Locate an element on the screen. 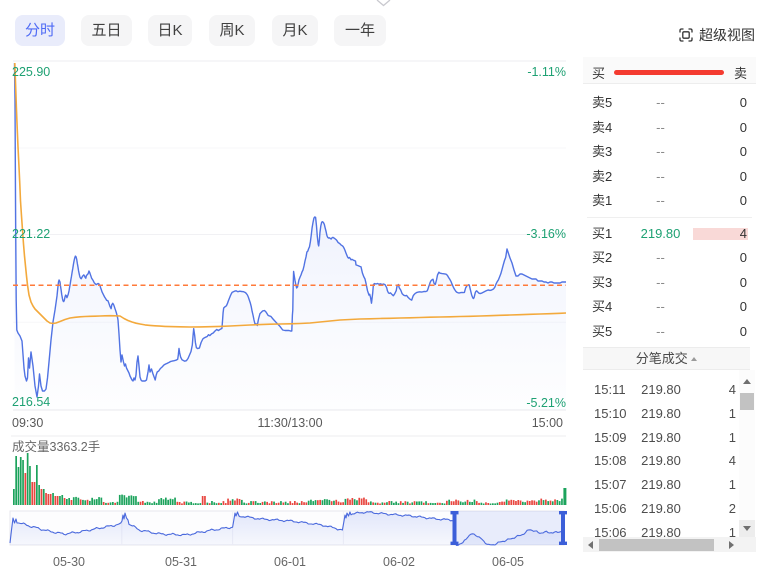 This screenshot has height=577, width=770. svg-text: 15:00 is located at coordinates (547, 423).